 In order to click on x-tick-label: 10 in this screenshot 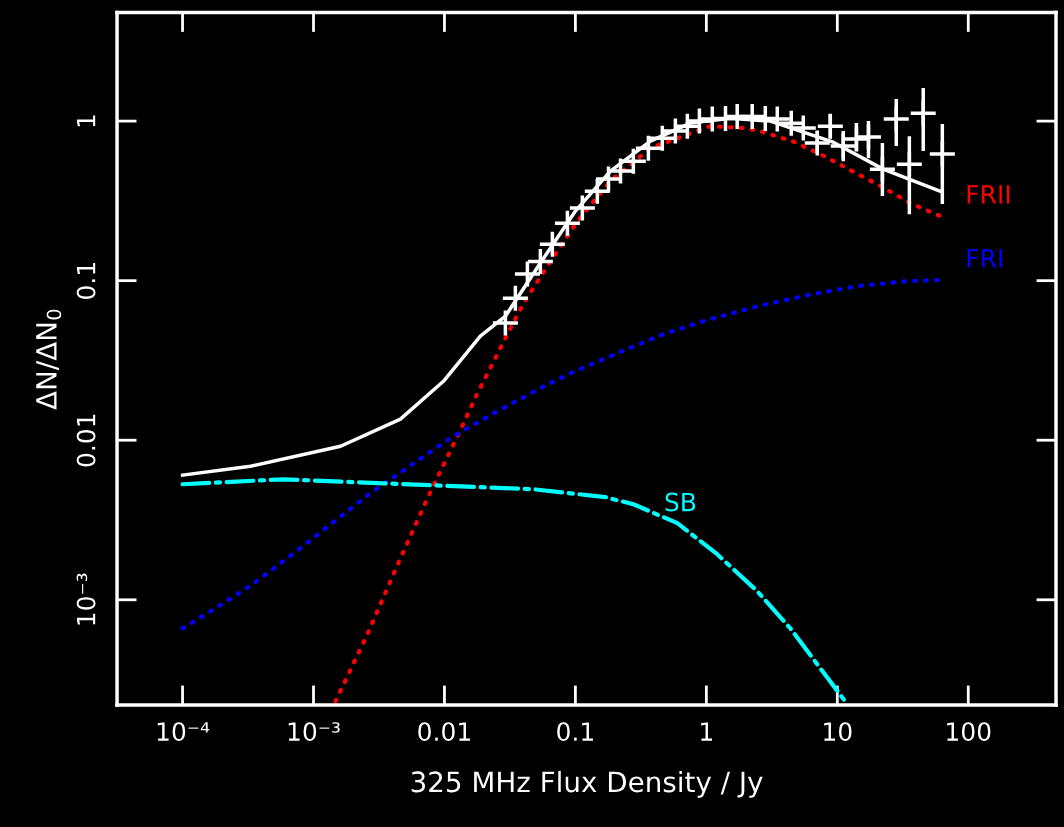, I will do `click(838, 732)`.